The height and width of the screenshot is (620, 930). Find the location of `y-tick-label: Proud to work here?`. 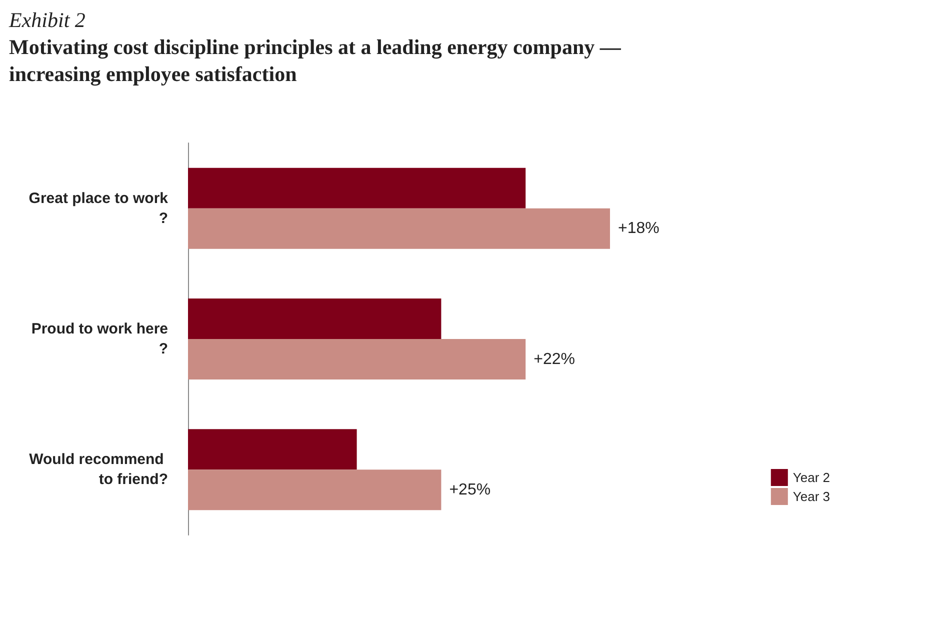

y-tick-label: Proud to work here? is located at coordinates (99, 339).